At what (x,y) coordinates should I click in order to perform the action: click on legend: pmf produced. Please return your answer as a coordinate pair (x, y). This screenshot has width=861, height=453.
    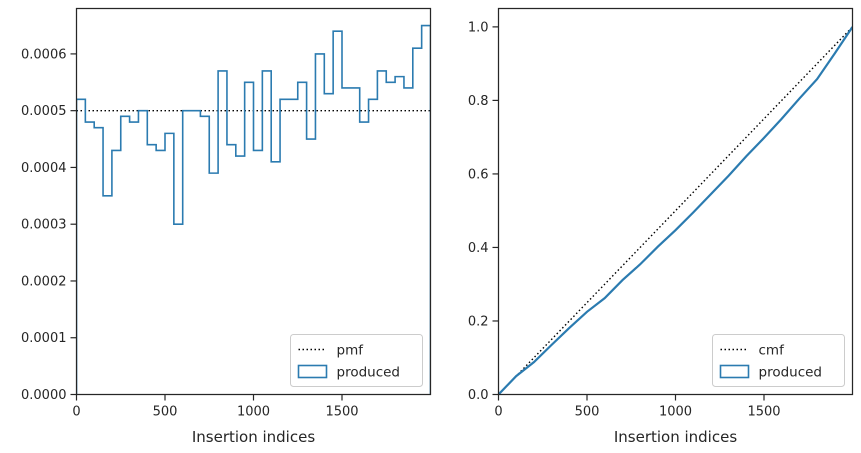
    Looking at the image, I should click on (356, 360).